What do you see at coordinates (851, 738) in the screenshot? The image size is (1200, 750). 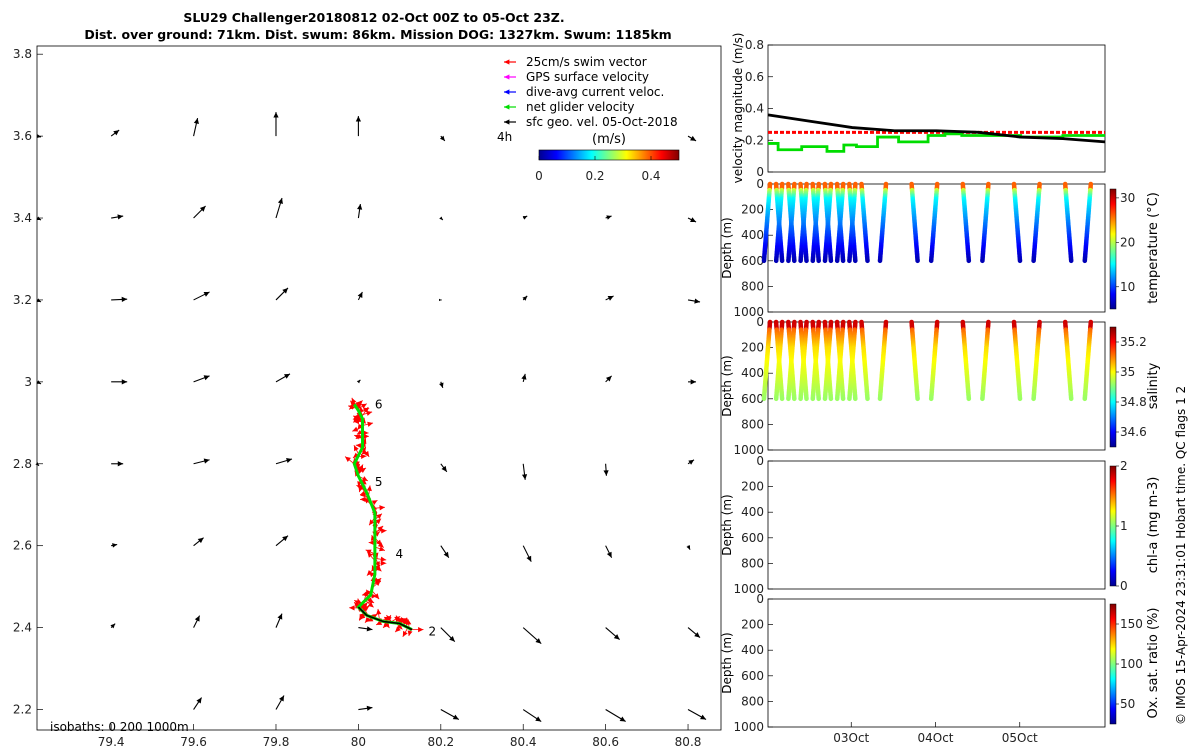 I see `time-tick-label: 03Oct` at bounding box center [851, 738].